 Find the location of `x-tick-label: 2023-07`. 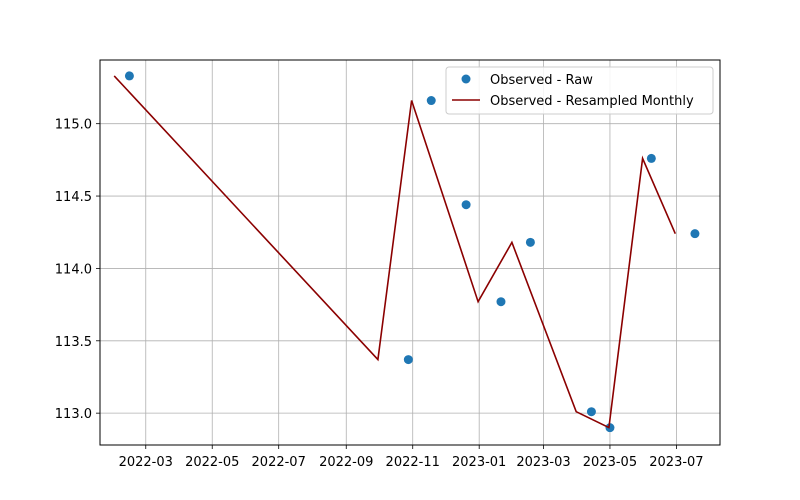

x-tick-label: 2023-07 is located at coordinates (676, 462).